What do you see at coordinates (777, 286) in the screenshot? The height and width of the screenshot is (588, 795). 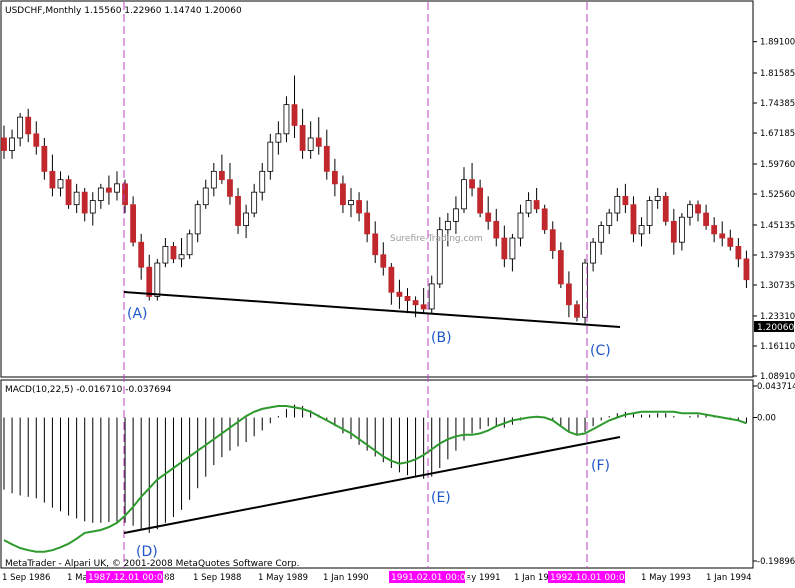 I see `price-tick-label: 1.30735` at bounding box center [777, 286].